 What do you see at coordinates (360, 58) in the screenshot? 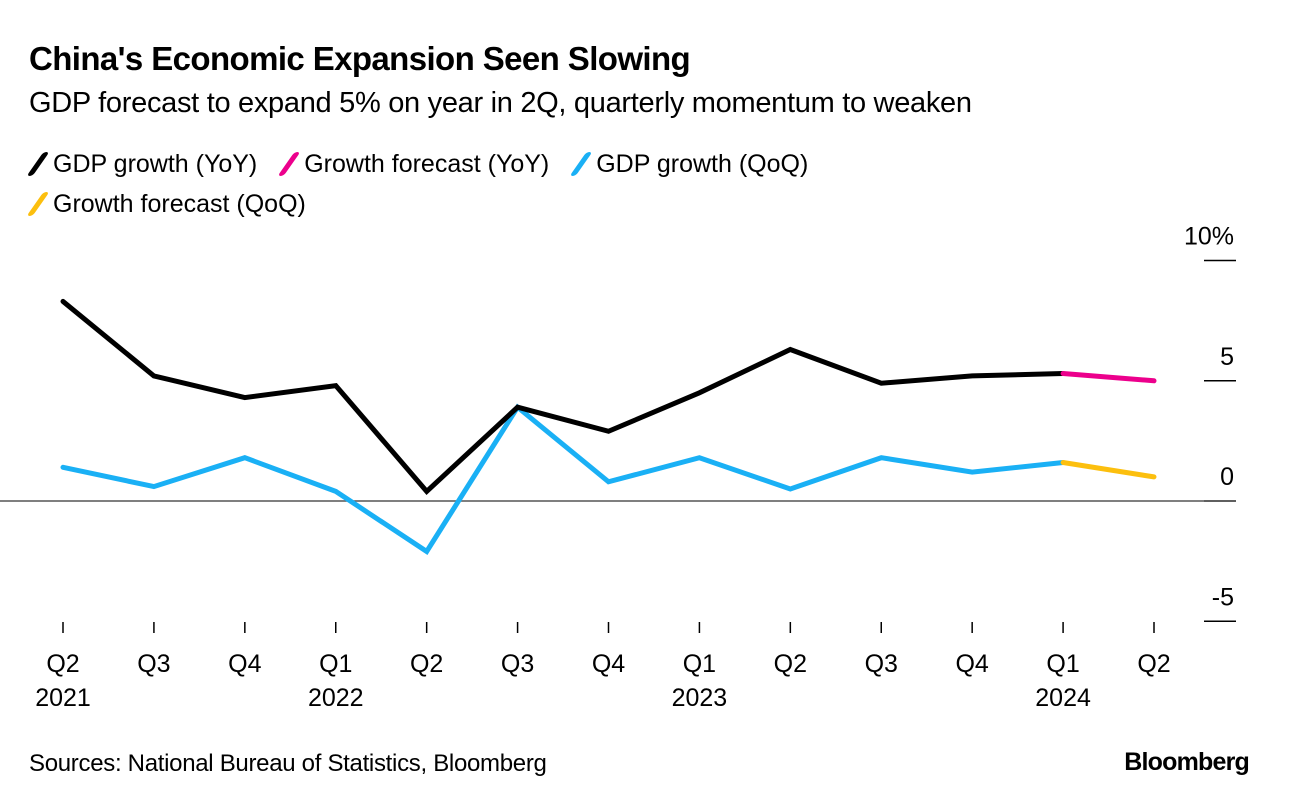
I see `chart-title: China's Economic Expansion Seen Slowing` at bounding box center [360, 58].